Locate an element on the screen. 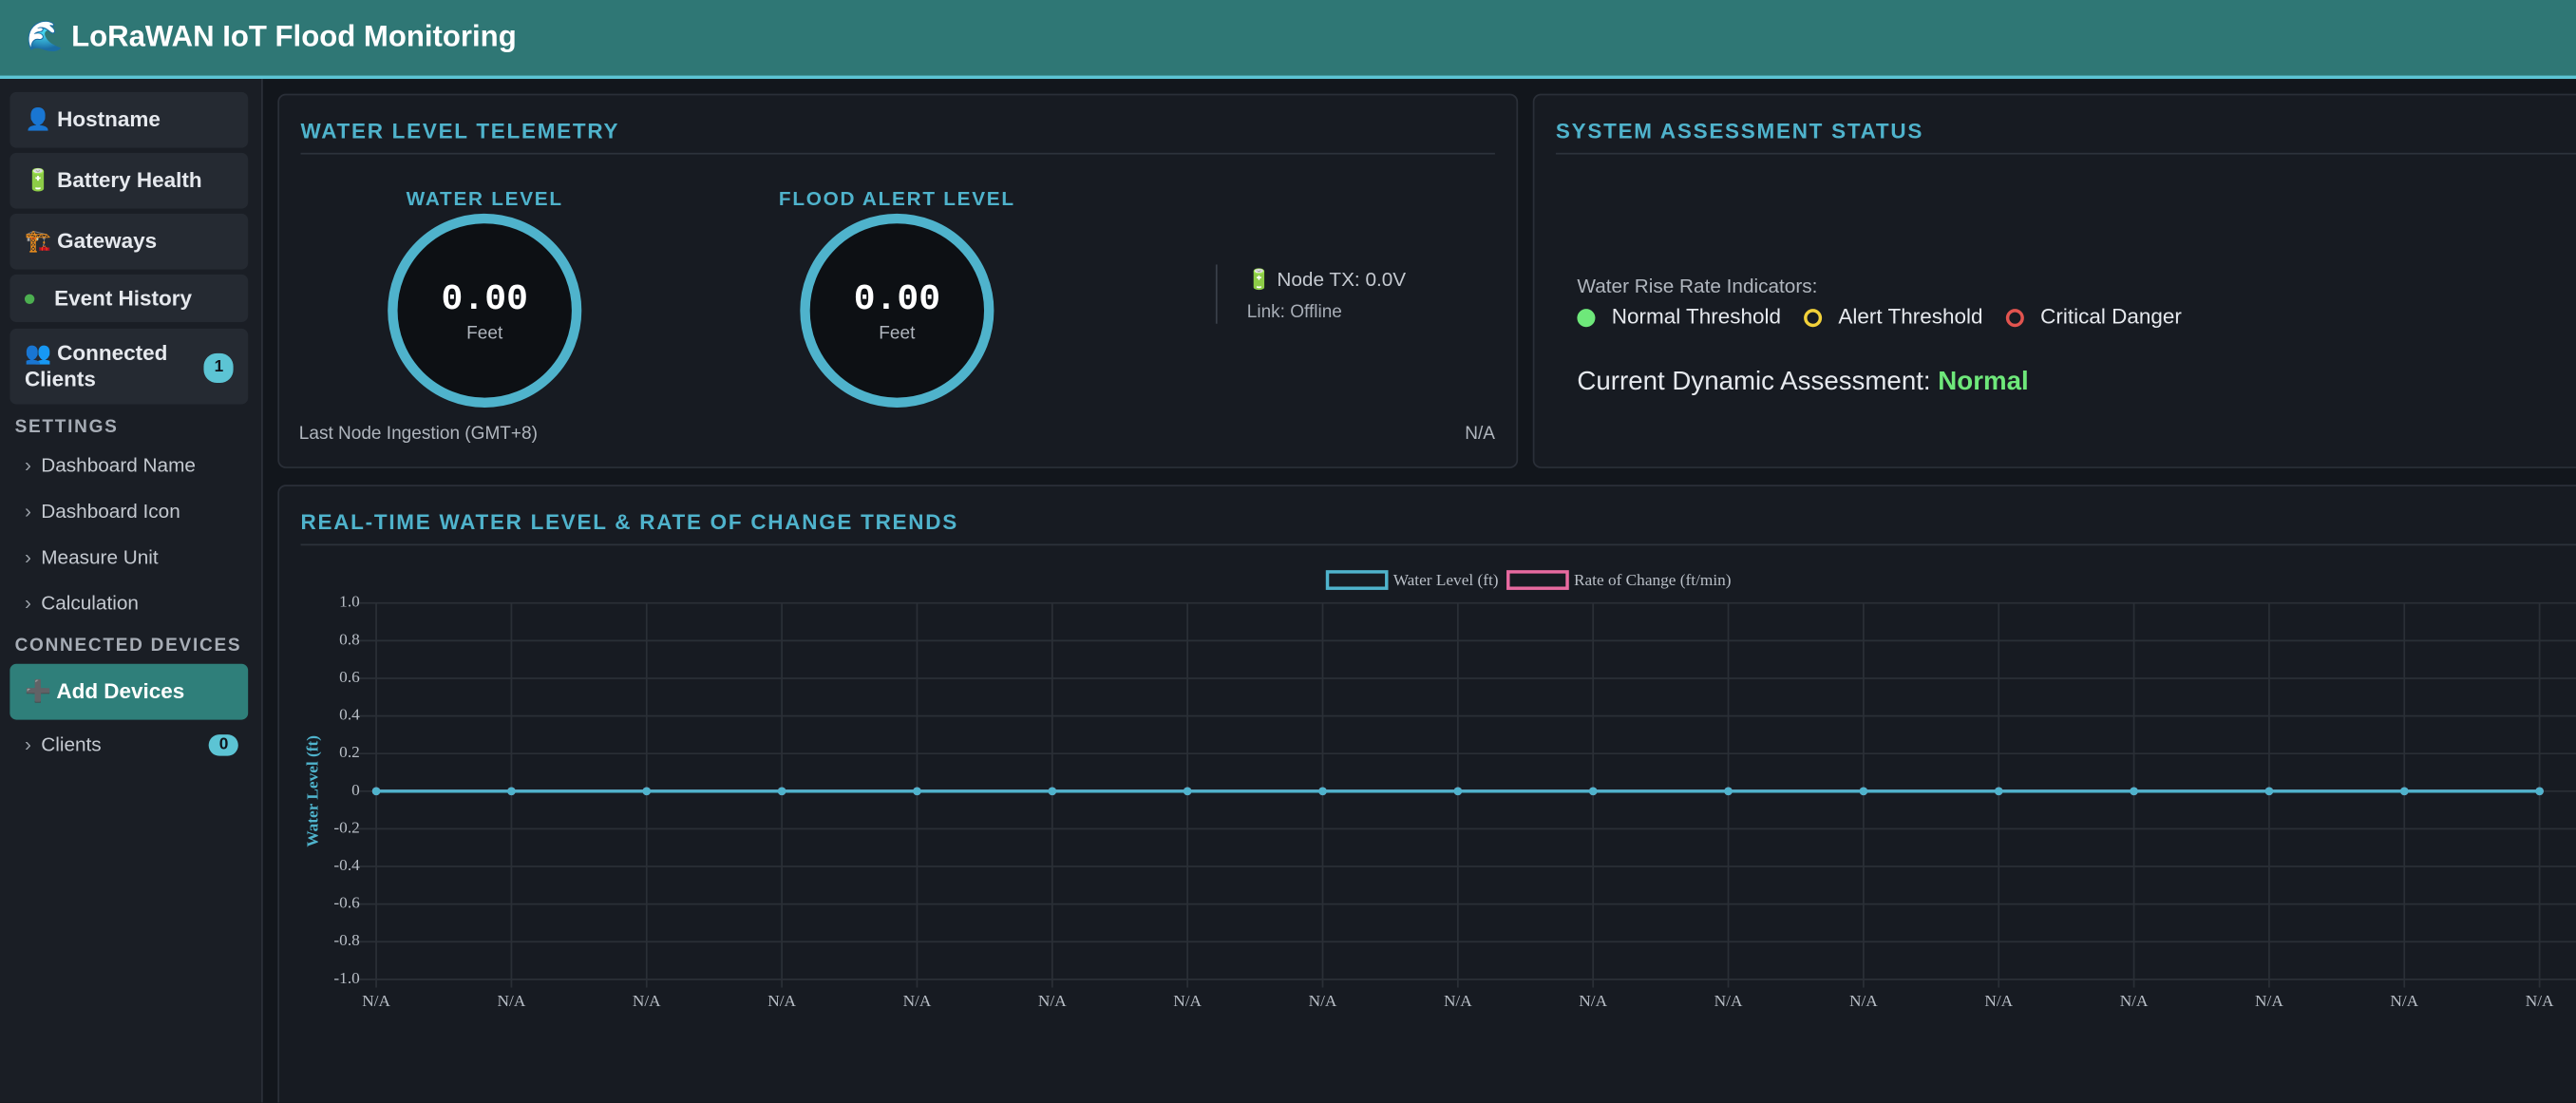 This screenshot has width=2576, height=1103. panel-title: WATER LEVEL TELEMETRY is located at coordinates (460, 130).